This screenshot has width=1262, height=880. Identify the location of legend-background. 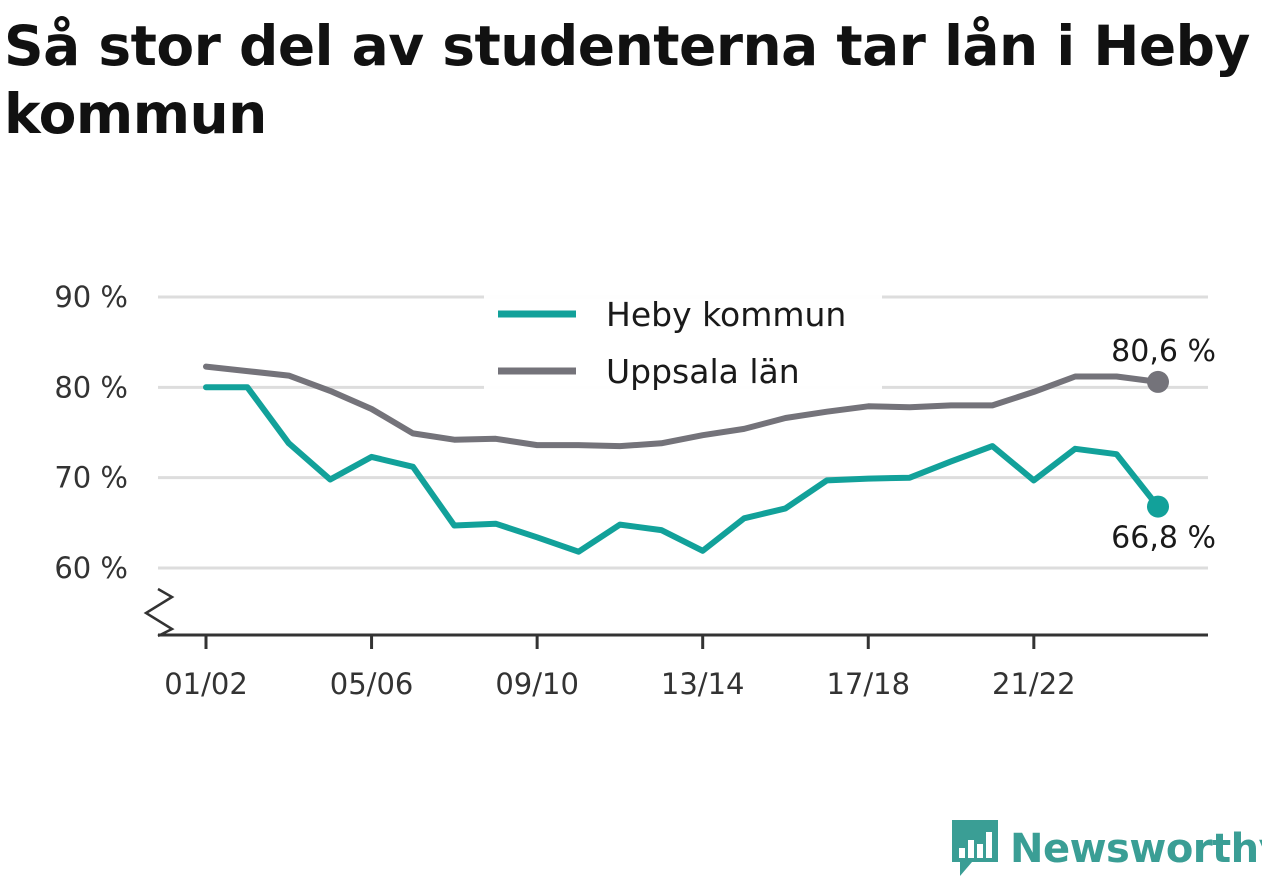
(683, 344).